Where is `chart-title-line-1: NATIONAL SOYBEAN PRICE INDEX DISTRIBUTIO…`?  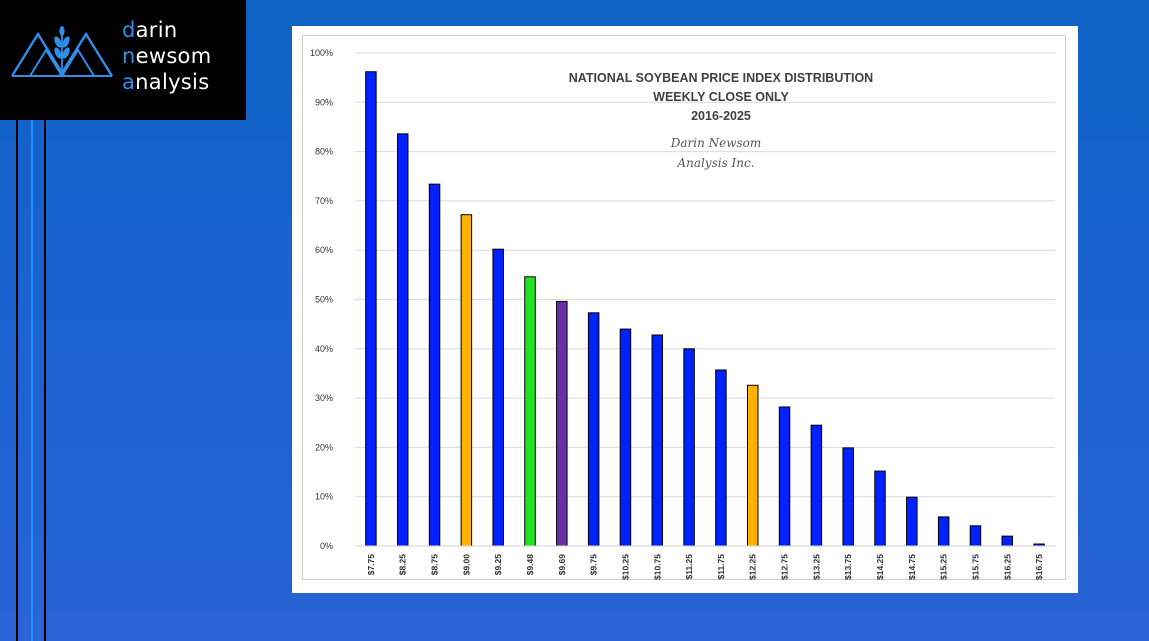
chart-title-line-1: NATIONAL SOYBEAN PRICE INDEX DISTRIBUTIO… is located at coordinates (721, 78).